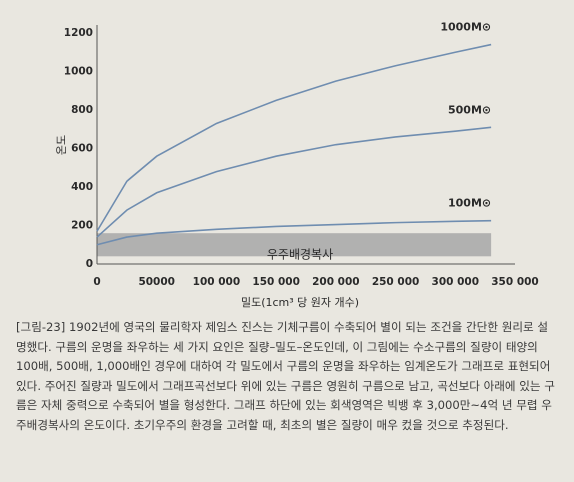 This screenshot has height=482, width=574. What do you see at coordinates (276, 282) in the screenshot?
I see `x-tick-label: 150 000` at bounding box center [276, 282].